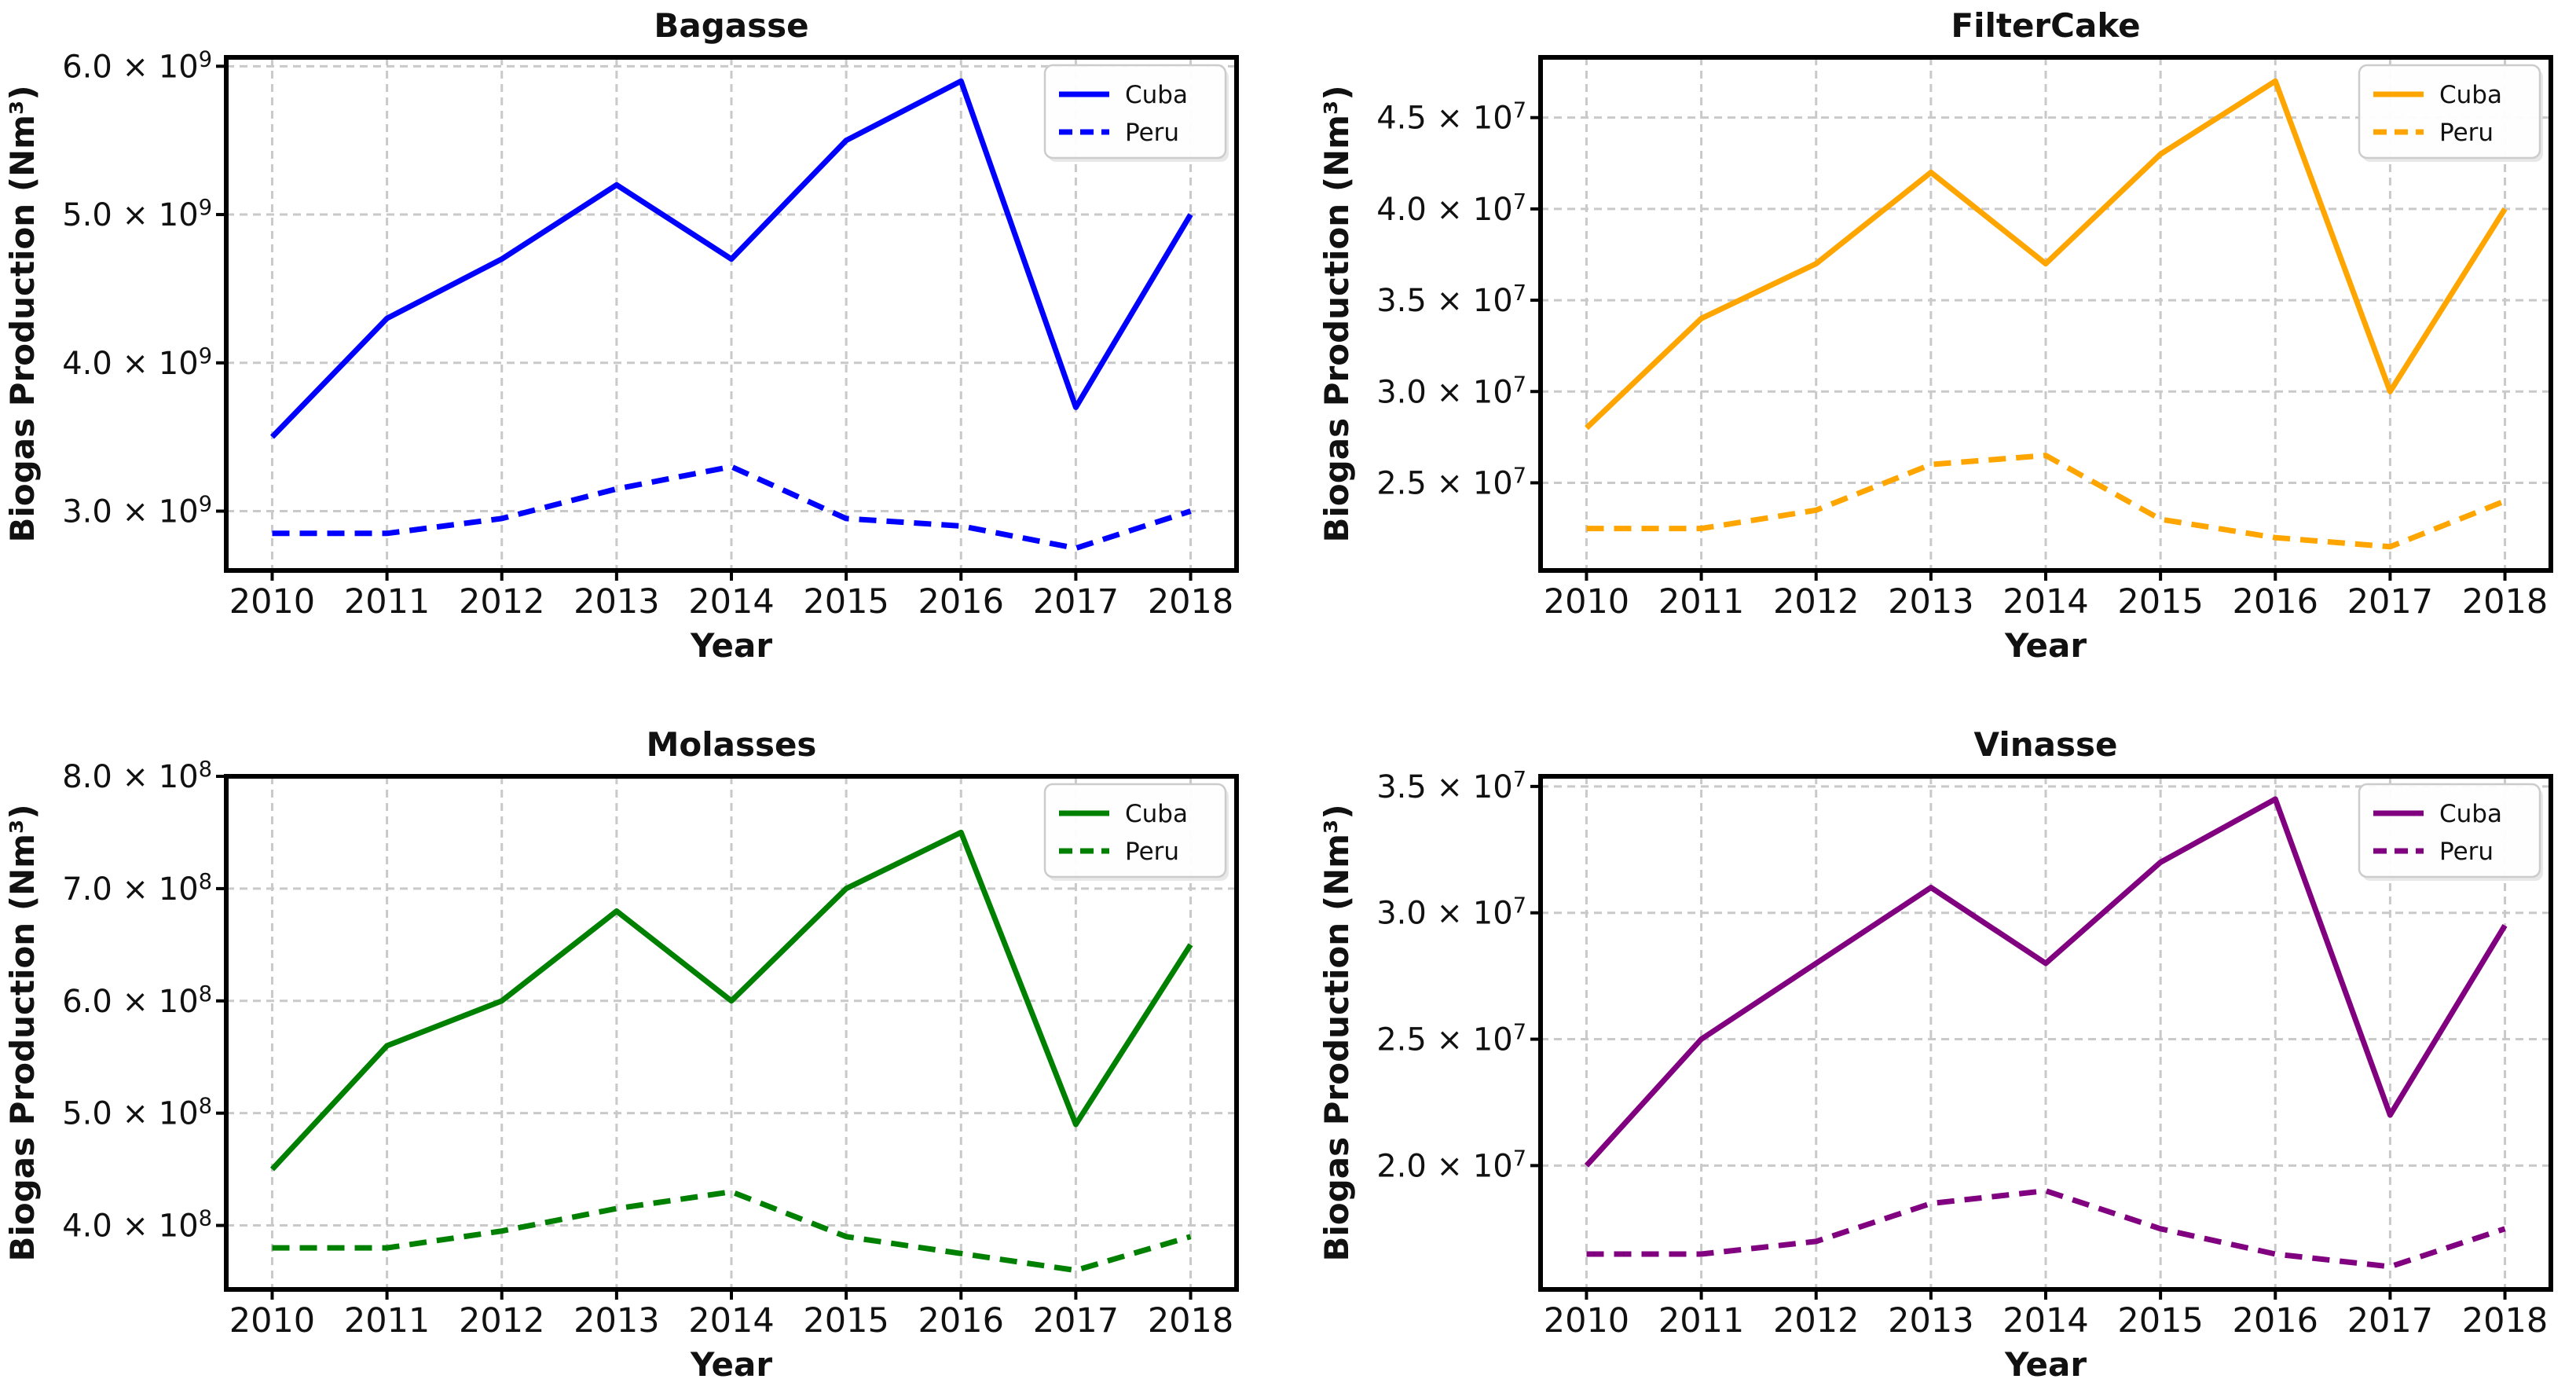 The height and width of the screenshot is (1390, 2576). What do you see at coordinates (731, 25) in the screenshot?
I see `subplot-title: Bagasse` at bounding box center [731, 25].